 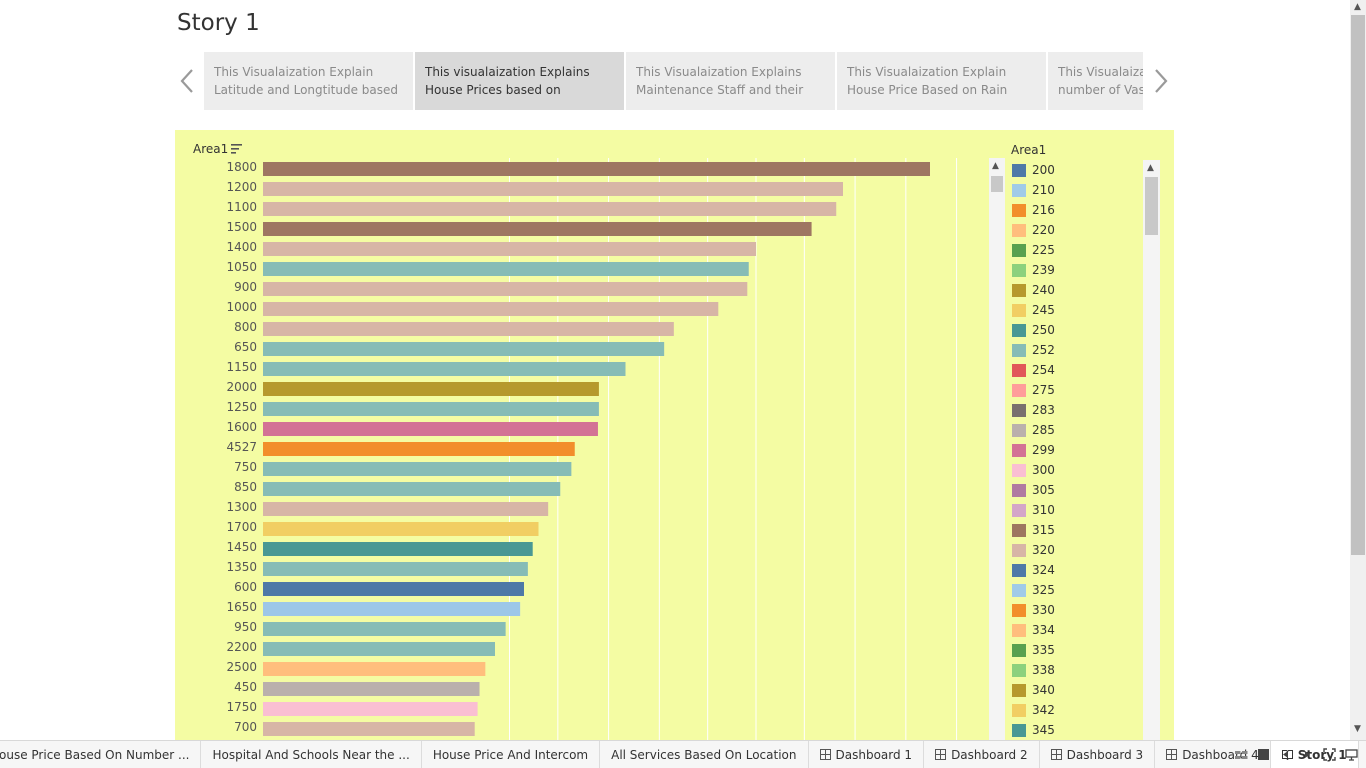 What do you see at coordinates (1077, 570) in the screenshot?
I see `legend-item-324: 324` at bounding box center [1077, 570].